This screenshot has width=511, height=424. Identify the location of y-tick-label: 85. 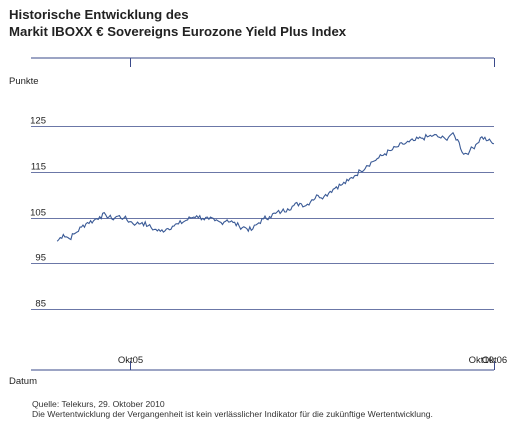
(40, 304).